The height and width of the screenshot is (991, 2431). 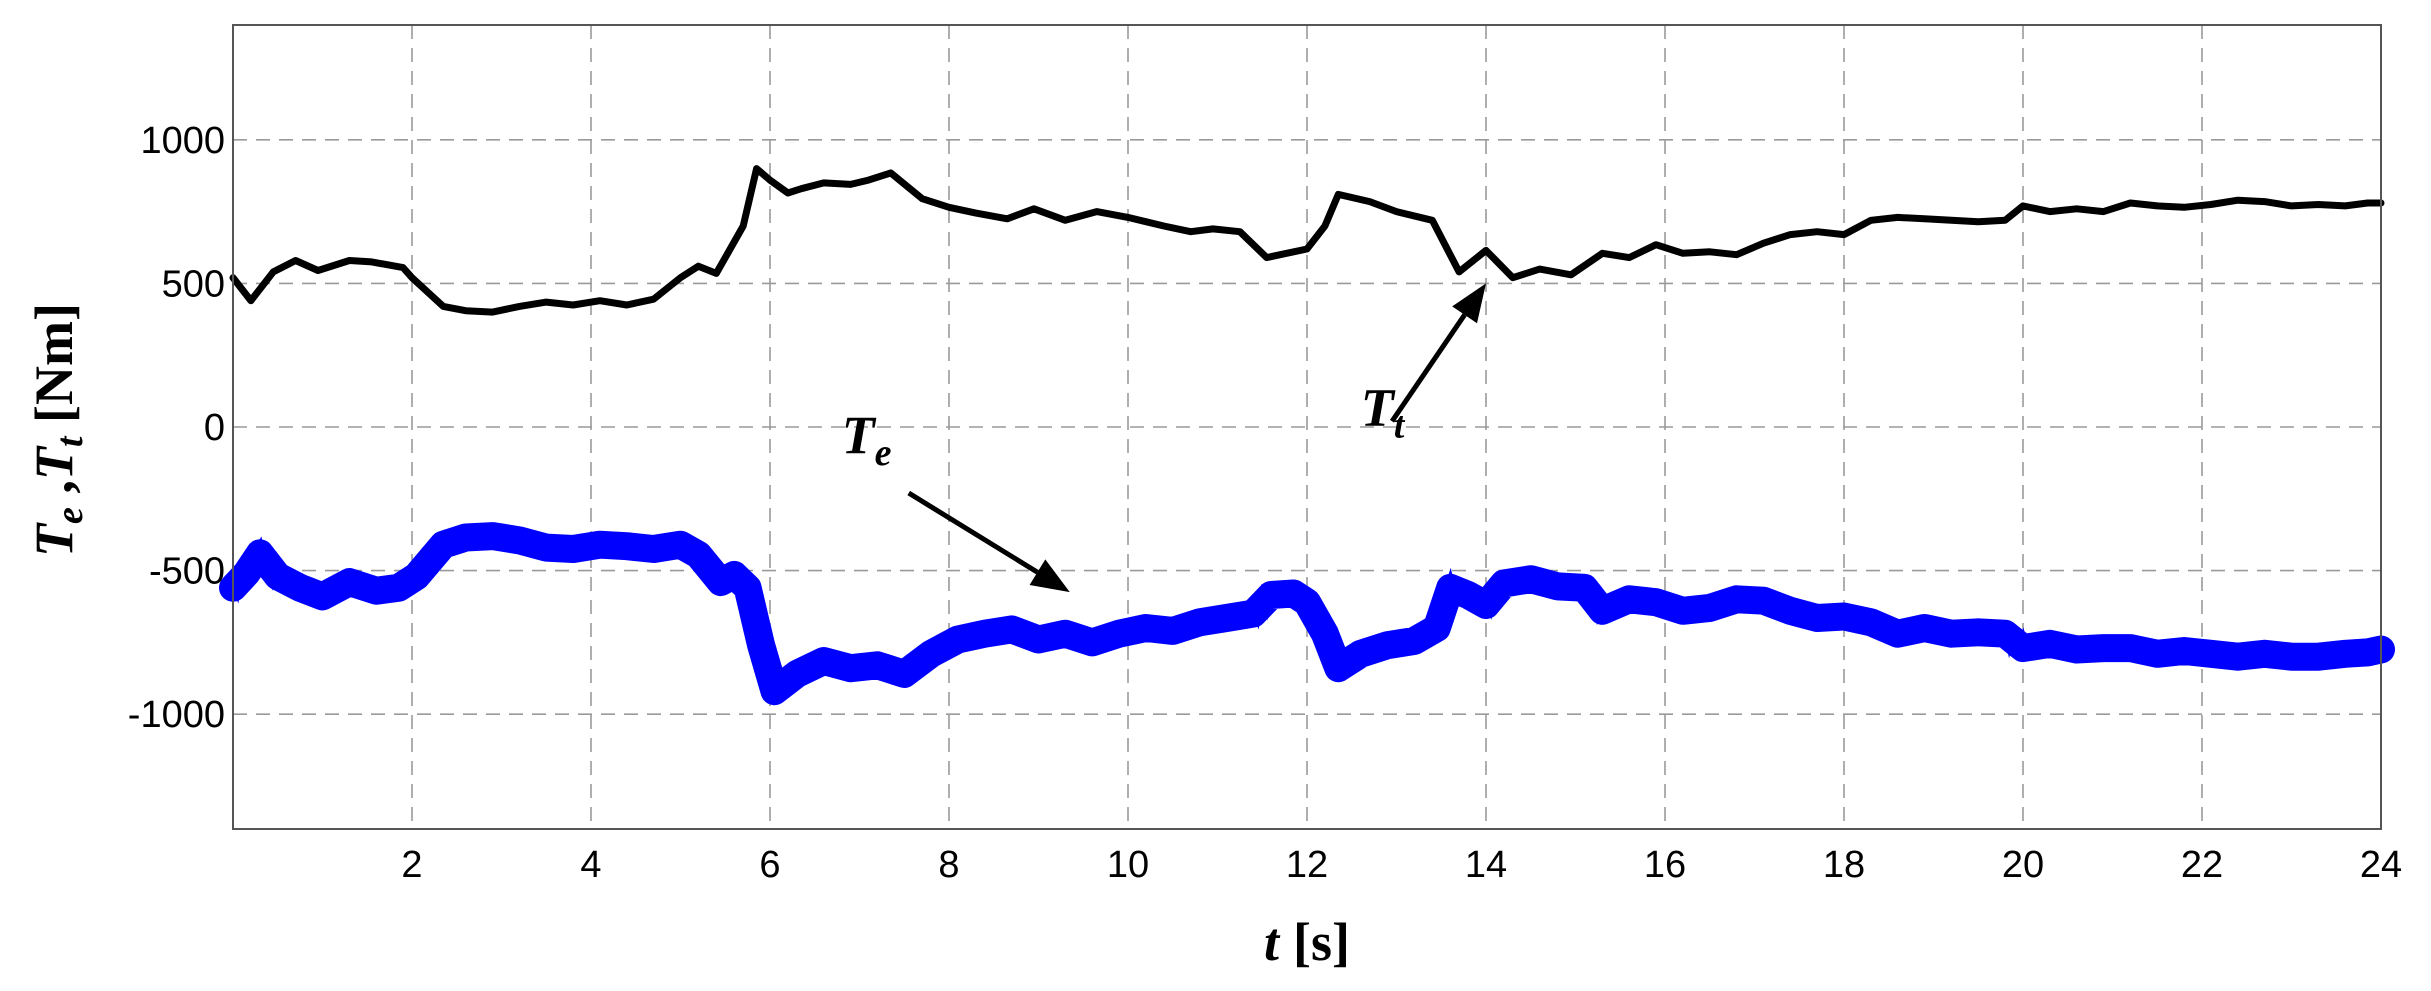 I want to click on y-tick-label: -1000, so click(x=176, y=715).